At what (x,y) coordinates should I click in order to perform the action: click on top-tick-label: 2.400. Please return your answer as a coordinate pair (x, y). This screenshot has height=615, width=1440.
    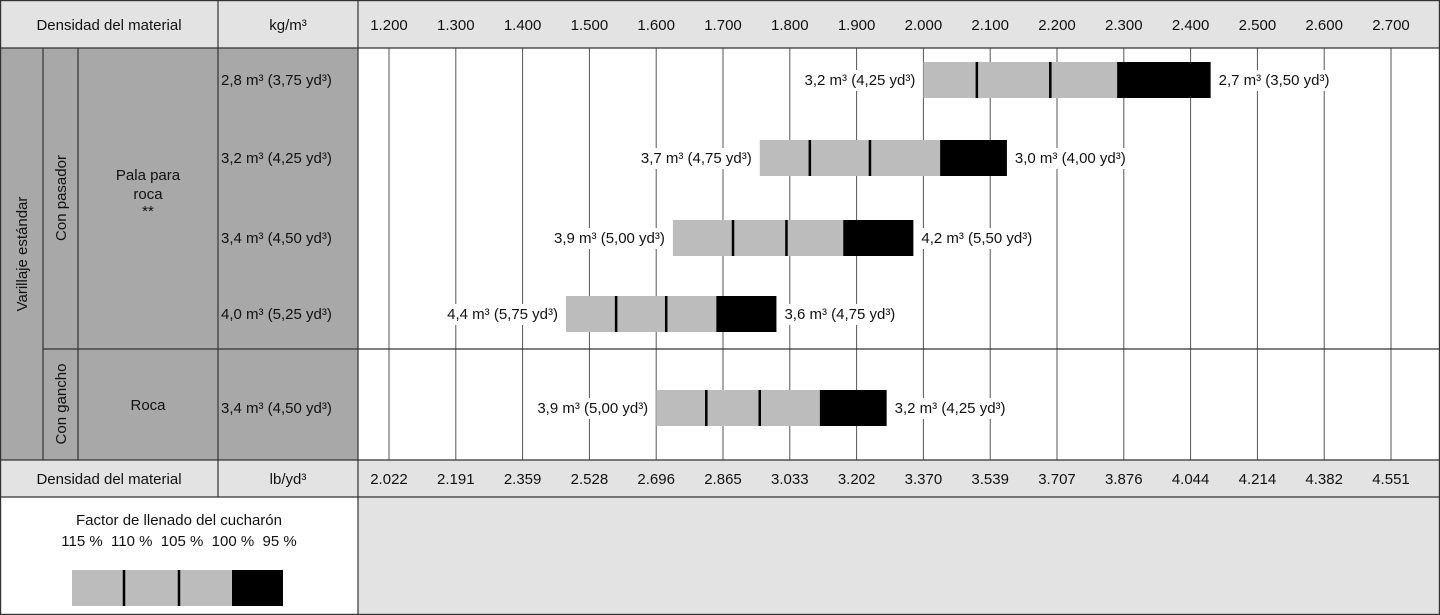
    Looking at the image, I should click on (1191, 25).